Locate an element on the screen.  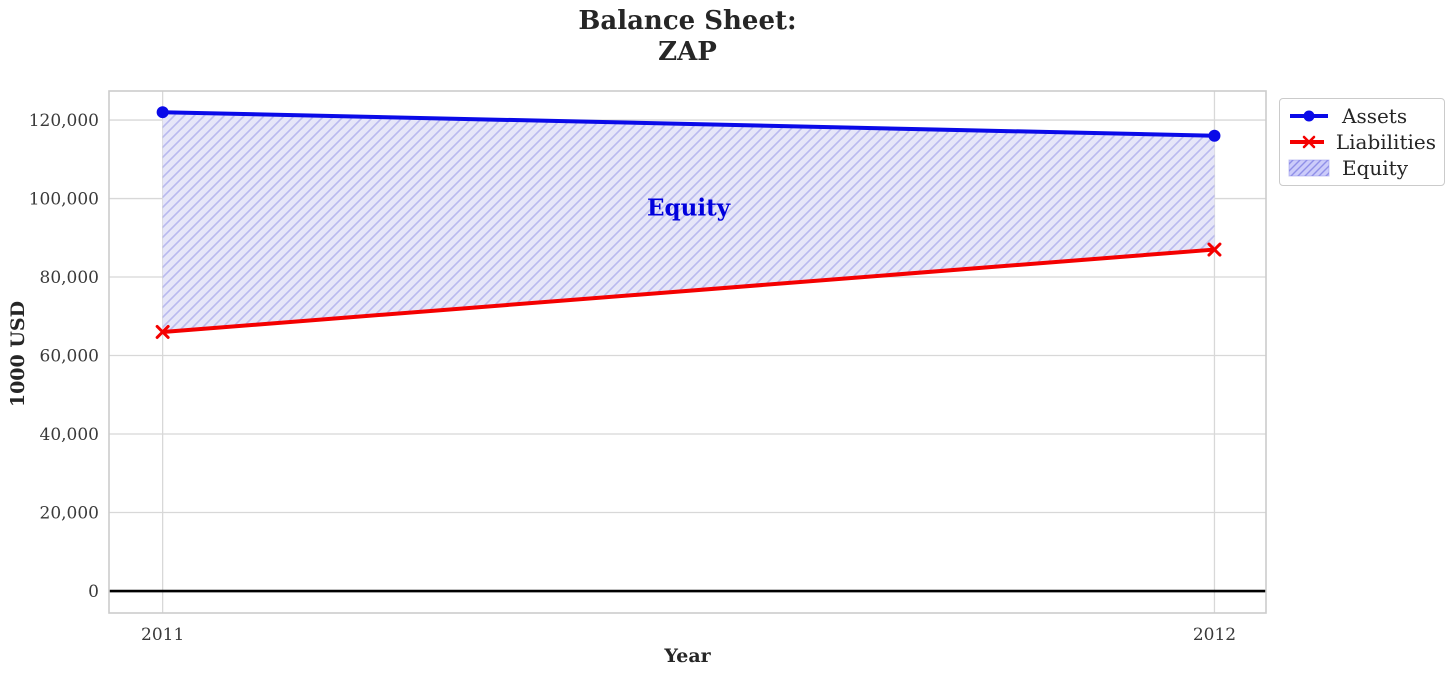
series-assets is located at coordinates (688, 124).